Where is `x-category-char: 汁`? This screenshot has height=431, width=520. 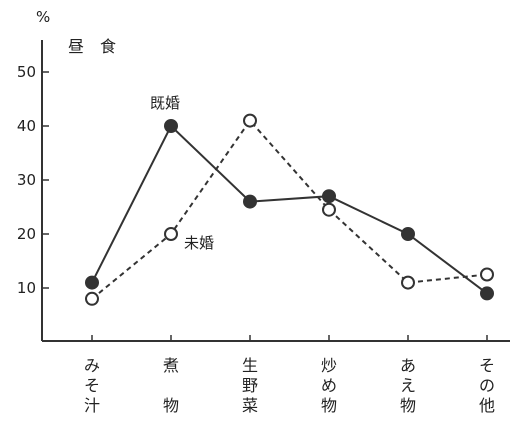 x-category-char: 汁 is located at coordinates (92, 405).